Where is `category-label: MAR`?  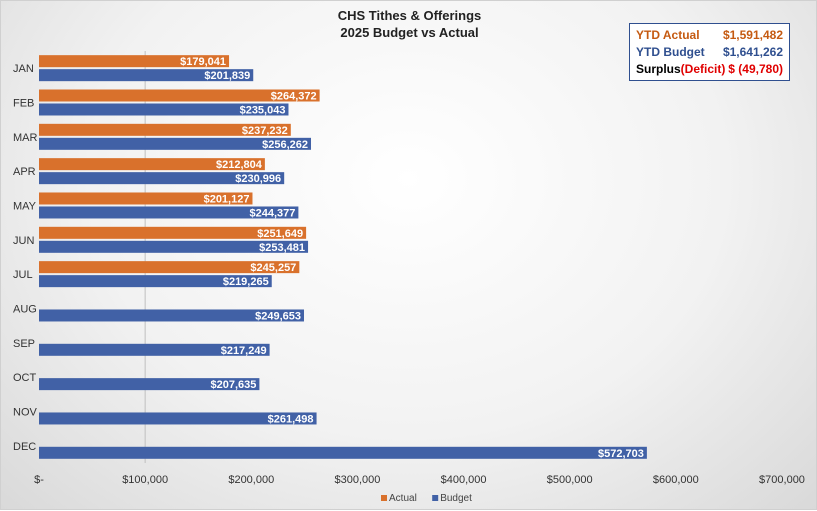 category-label: MAR is located at coordinates (25, 138).